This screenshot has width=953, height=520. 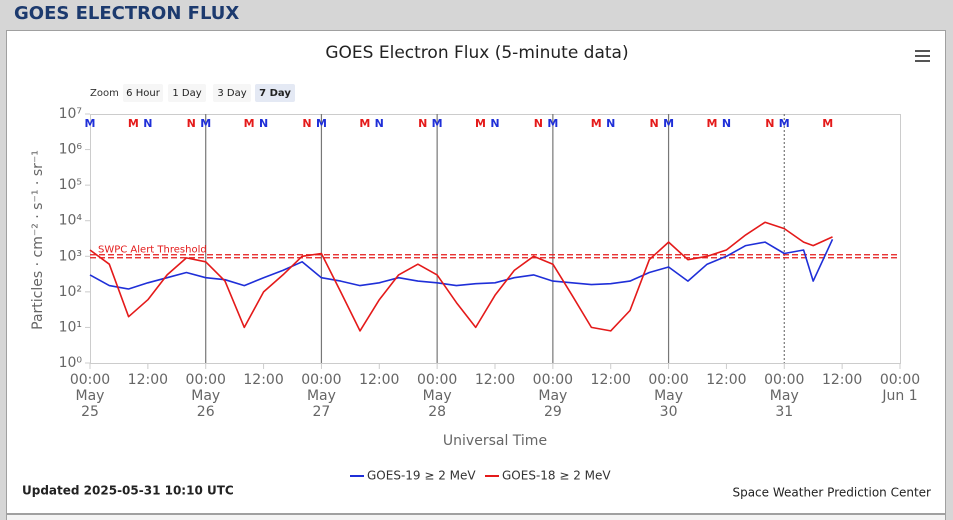 I want to click on y-tick-label: 10², so click(x=70, y=292).